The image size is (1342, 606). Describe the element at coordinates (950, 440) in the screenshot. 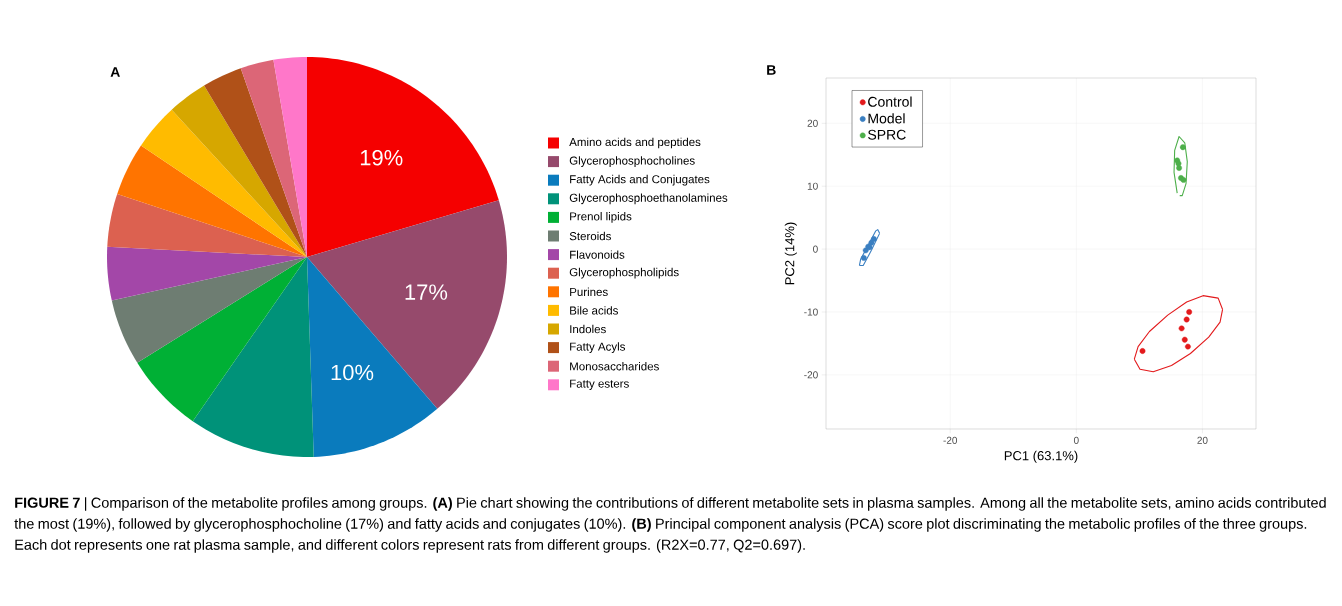

I see `x-tick-label: -20` at that location.